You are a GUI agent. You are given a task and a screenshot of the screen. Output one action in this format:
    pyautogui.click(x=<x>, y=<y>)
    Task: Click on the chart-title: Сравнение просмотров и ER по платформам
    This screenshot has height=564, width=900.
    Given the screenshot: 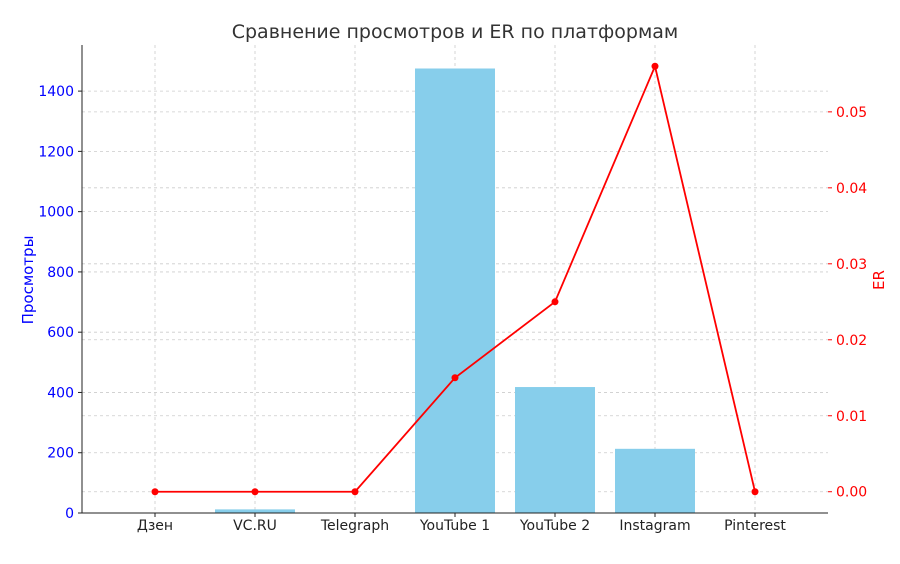 What is the action you would take?
    pyautogui.click(x=455, y=32)
    